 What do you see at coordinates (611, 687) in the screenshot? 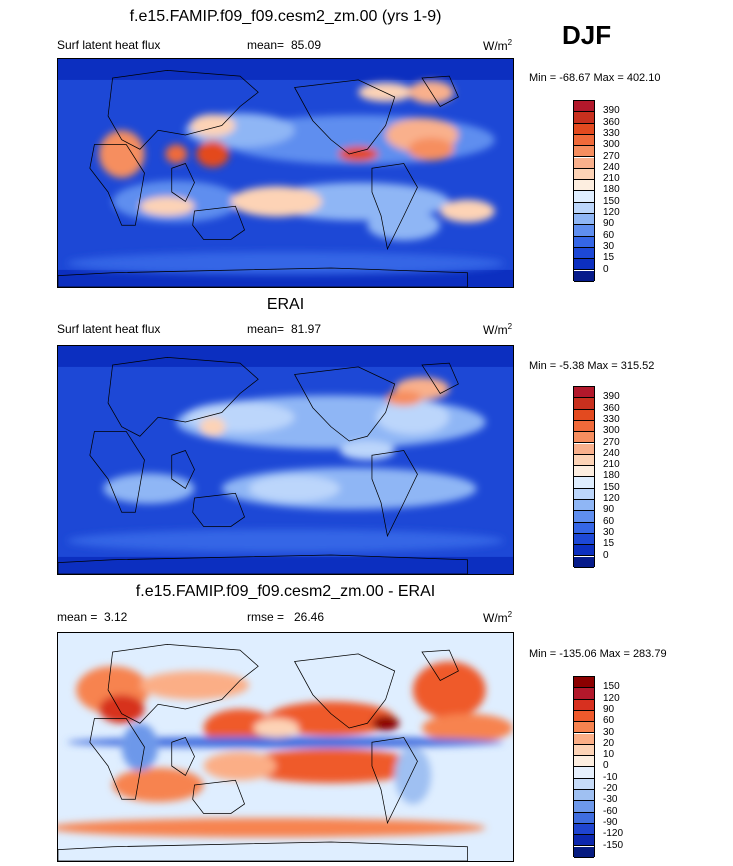
I see `colorbar-tick-label: 150` at bounding box center [611, 687].